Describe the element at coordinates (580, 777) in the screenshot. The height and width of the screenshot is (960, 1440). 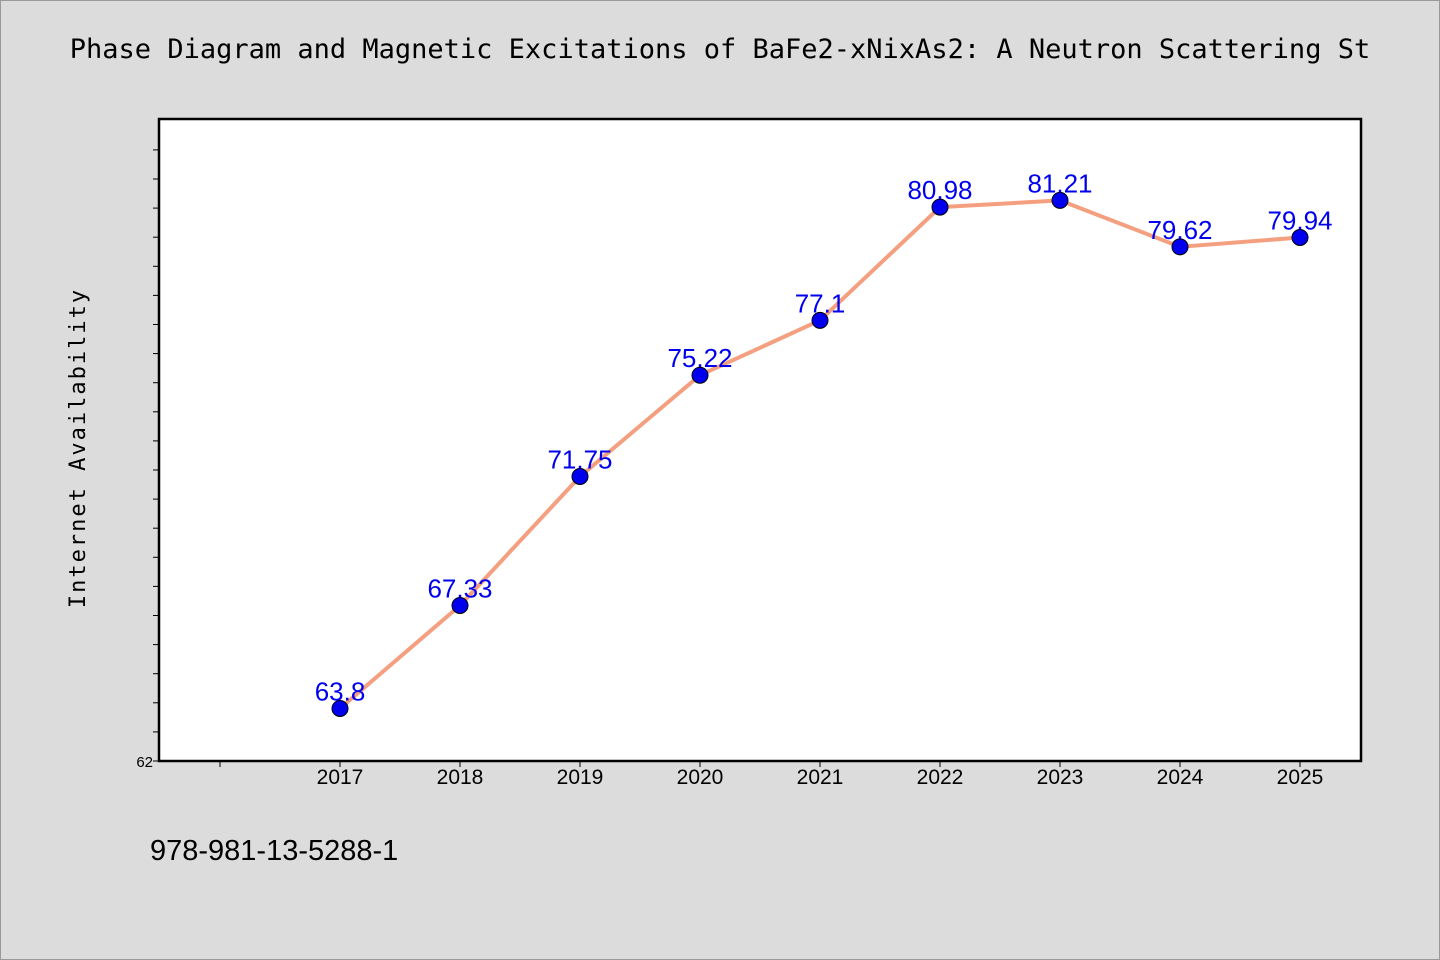
I see `x-tick-label: 2019` at that location.